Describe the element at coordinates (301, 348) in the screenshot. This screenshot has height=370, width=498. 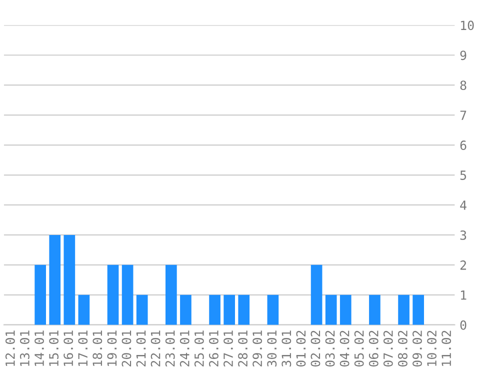
I see `x-tick-label: 01.02` at that location.